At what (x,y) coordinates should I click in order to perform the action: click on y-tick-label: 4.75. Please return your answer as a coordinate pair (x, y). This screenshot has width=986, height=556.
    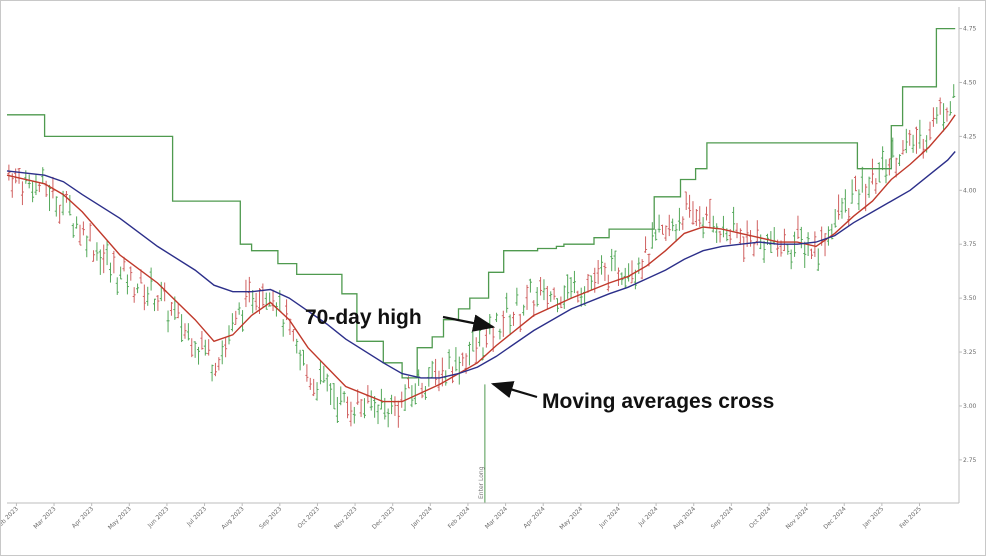
    Looking at the image, I should click on (970, 29).